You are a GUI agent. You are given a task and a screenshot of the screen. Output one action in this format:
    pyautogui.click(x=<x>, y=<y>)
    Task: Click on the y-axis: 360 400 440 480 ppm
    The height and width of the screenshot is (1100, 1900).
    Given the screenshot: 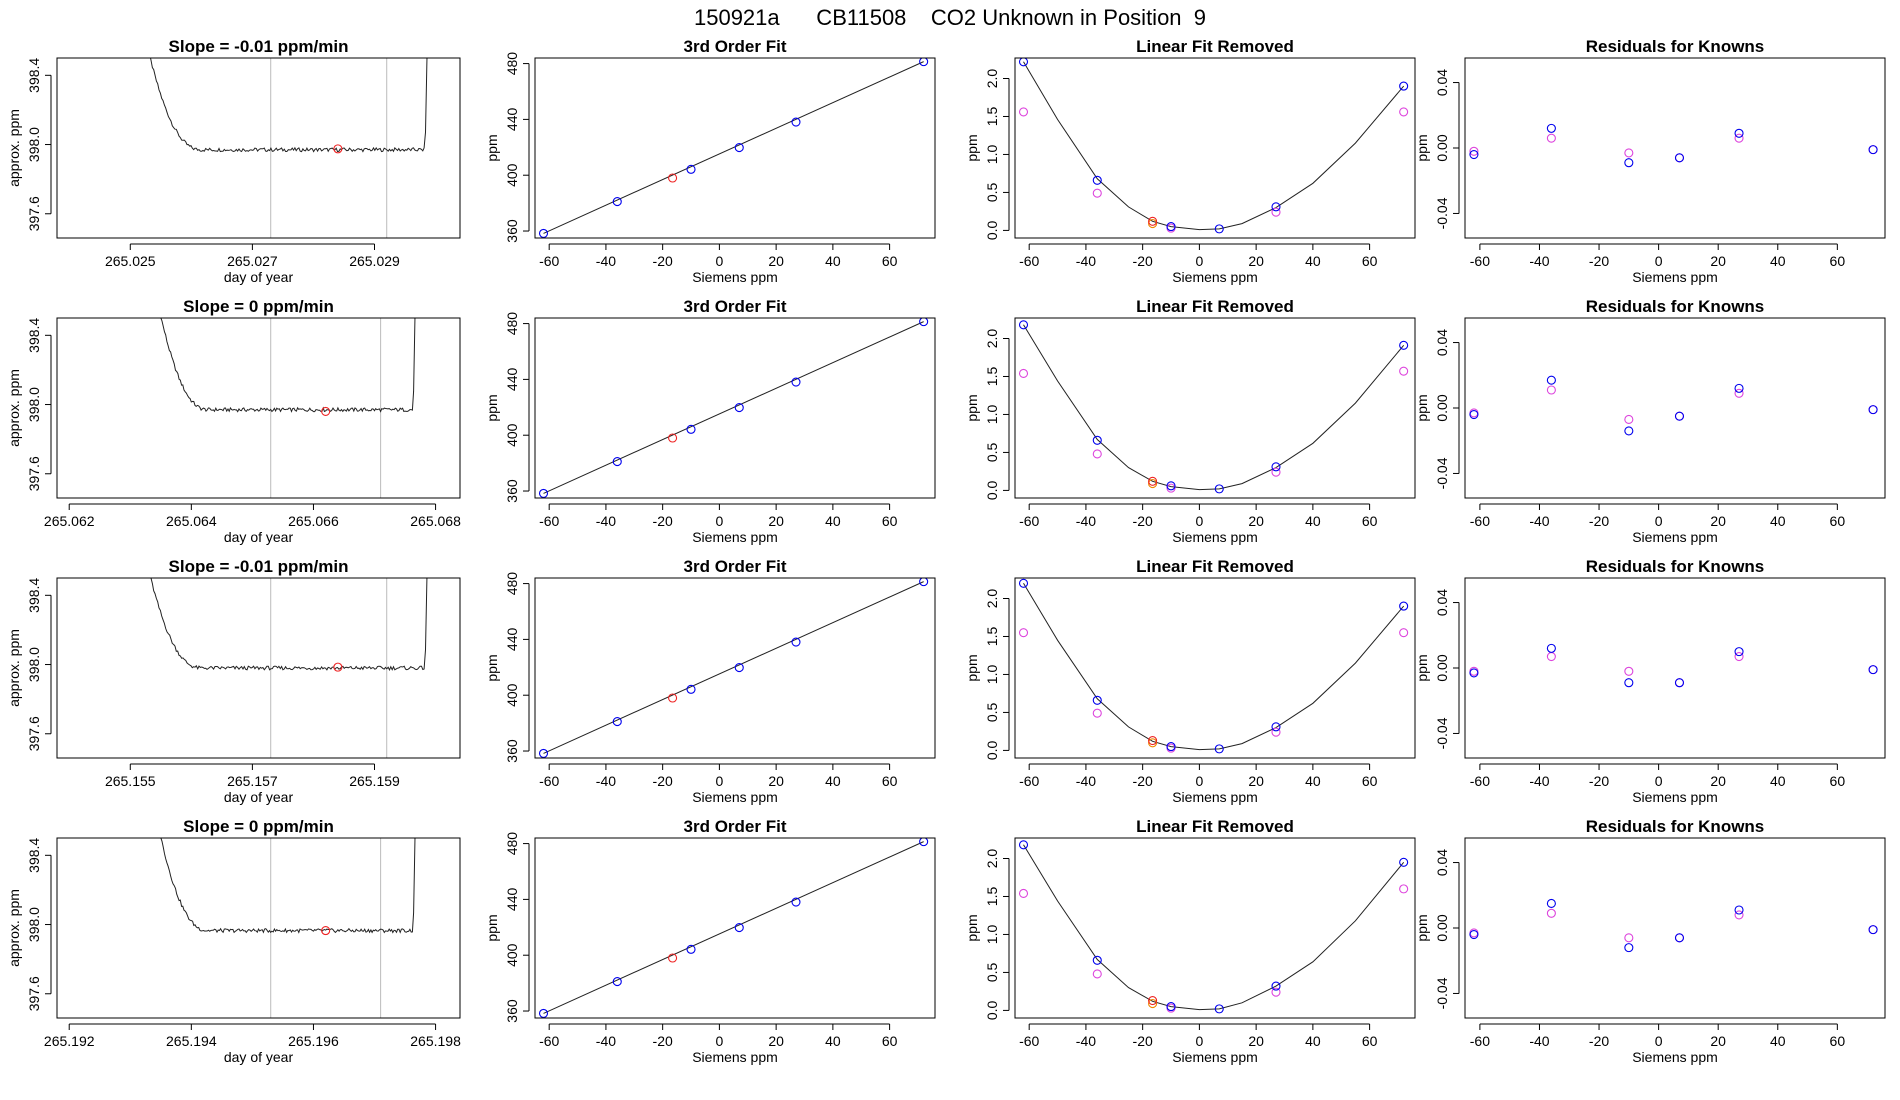 What is the action you would take?
    pyautogui.click(x=507, y=407)
    